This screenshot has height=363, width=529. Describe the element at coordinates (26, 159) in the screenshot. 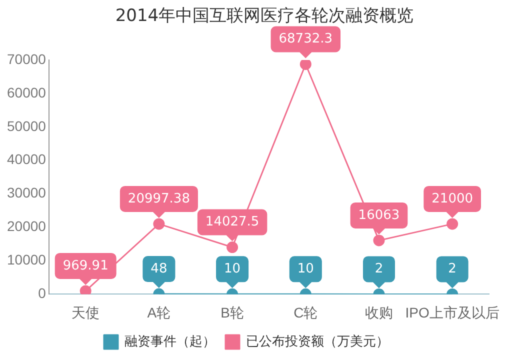

I see `y-tick-label: 40000` at that location.